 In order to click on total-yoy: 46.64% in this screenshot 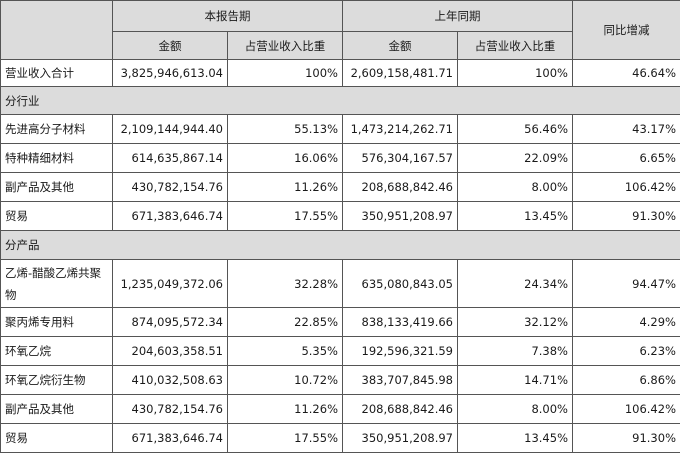, I will do `click(626, 73)`.